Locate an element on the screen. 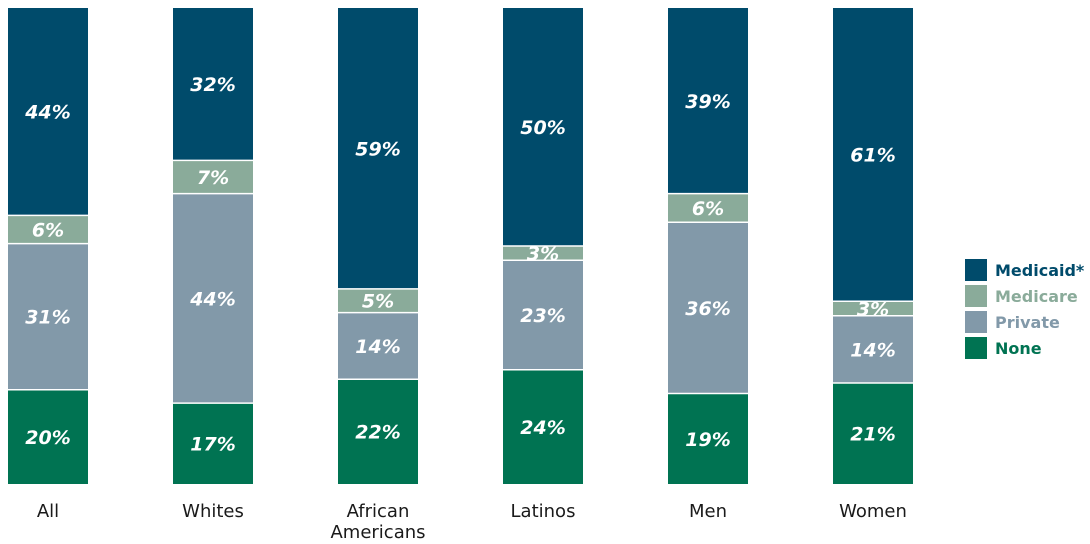  data-label-women-private: 14% is located at coordinates (872, 350).